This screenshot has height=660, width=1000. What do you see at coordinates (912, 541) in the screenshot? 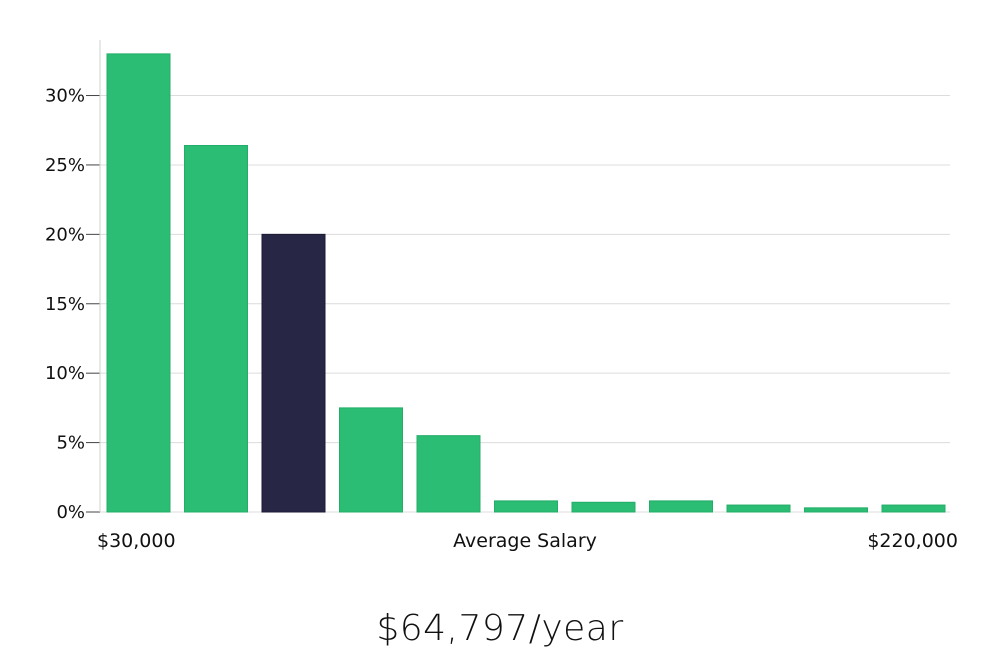
I see `x-max-label: $220,000` at bounding box center [912, 541].